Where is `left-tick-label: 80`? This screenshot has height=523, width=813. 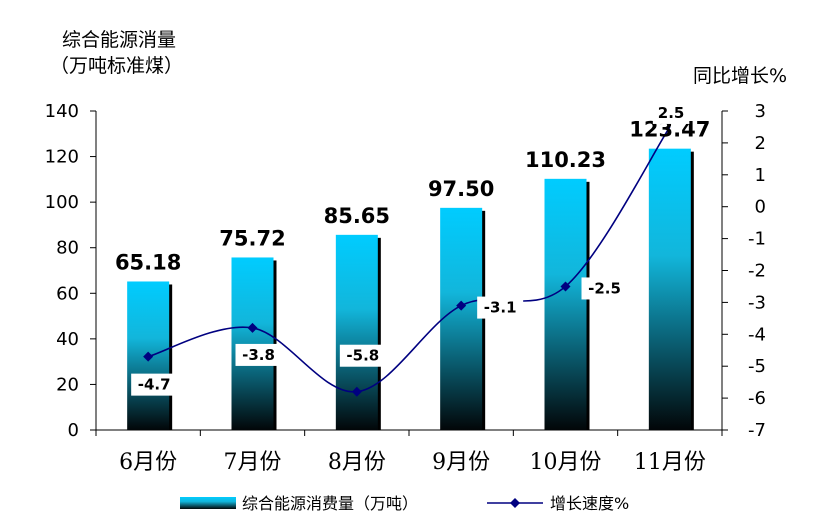
left-tick-label: 80 is located at coordinates (67, 248).